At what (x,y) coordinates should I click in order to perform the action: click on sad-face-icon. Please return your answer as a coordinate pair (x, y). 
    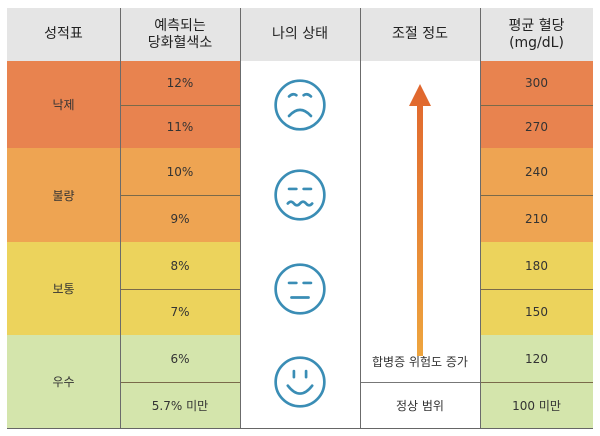
    Looking at the image, I should click on (300, 104).